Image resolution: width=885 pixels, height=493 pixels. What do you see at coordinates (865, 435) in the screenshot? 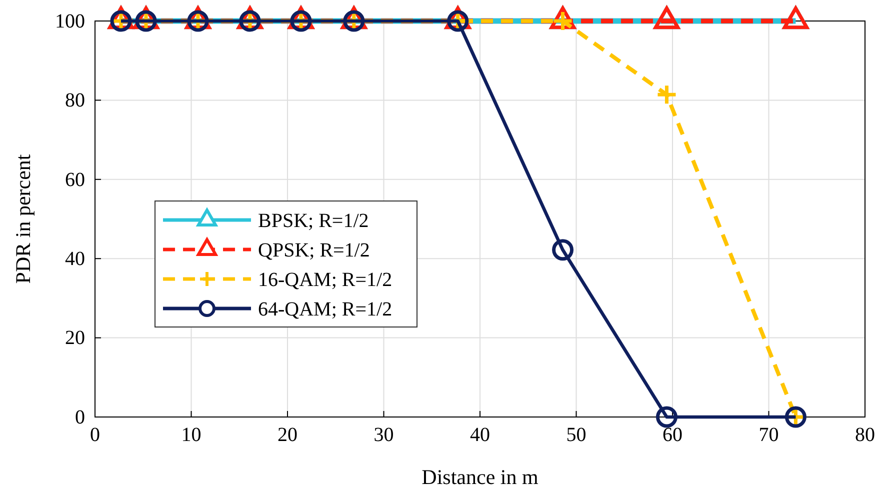
I see `x-tick-label: 80` at bounding box center [865, 435].